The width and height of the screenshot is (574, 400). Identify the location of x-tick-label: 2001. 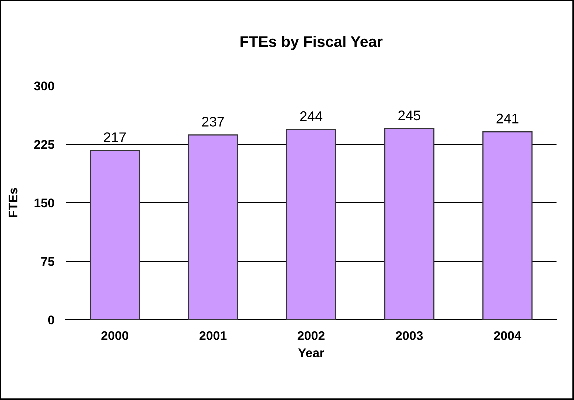
(213, 335).